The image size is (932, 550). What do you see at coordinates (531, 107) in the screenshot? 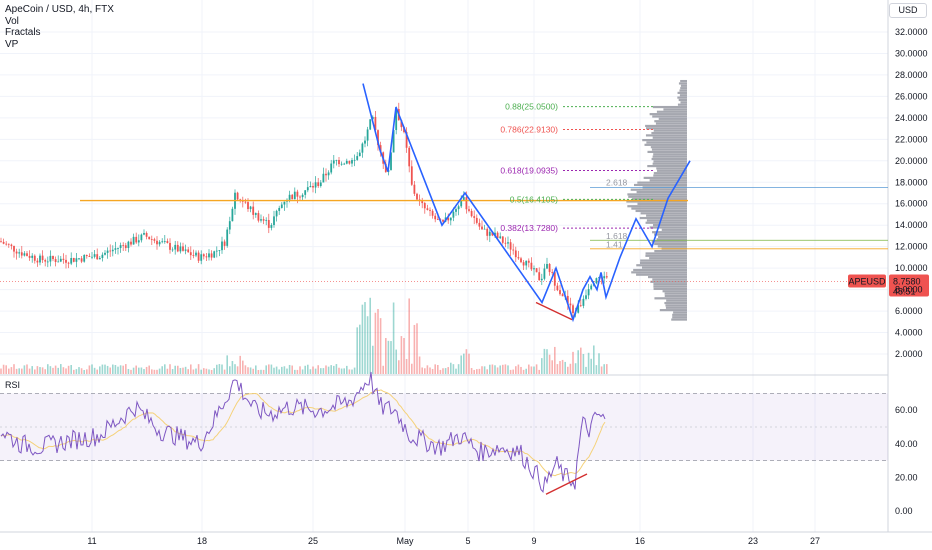
I see `fib-label: 0.88(25.0500)` at bounding box center [531, 107].